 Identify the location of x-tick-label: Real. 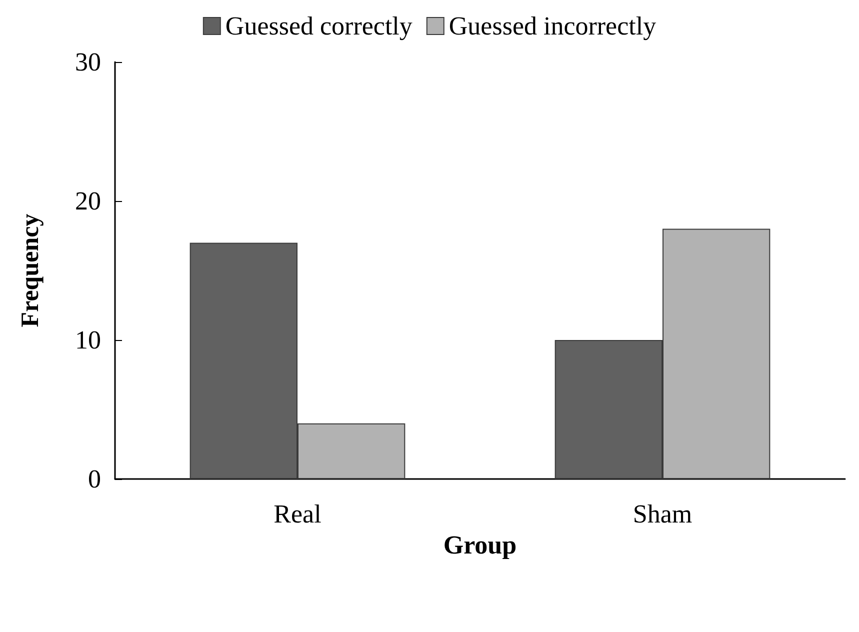
(298, 514).